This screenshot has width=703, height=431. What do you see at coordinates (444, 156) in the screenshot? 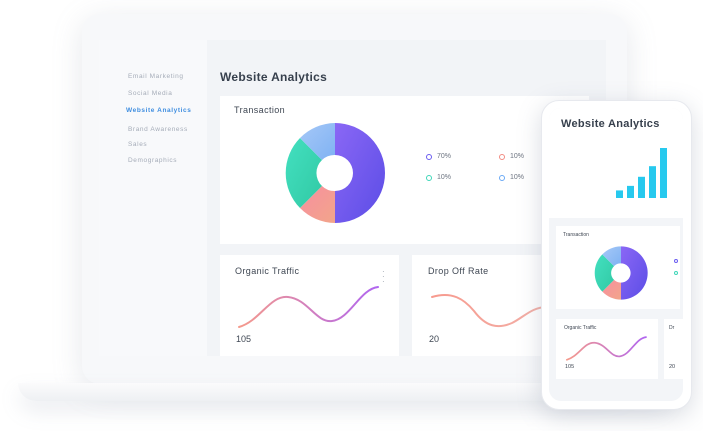
I see `legend-label: 70%` at bounding box center [444, 156].